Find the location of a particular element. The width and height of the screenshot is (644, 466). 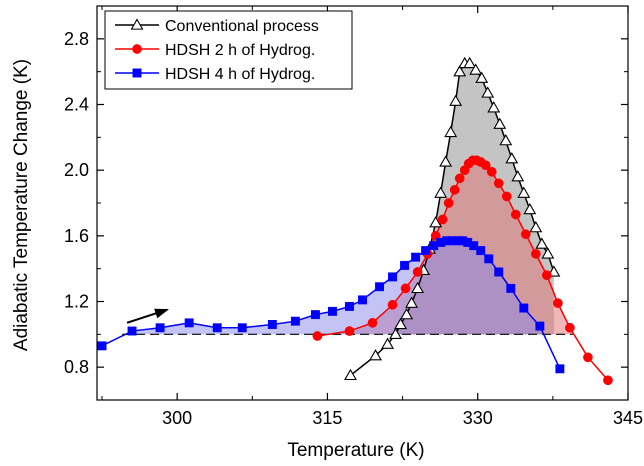

y-tick-label: 2.8 is located at coordinates (76, 39).